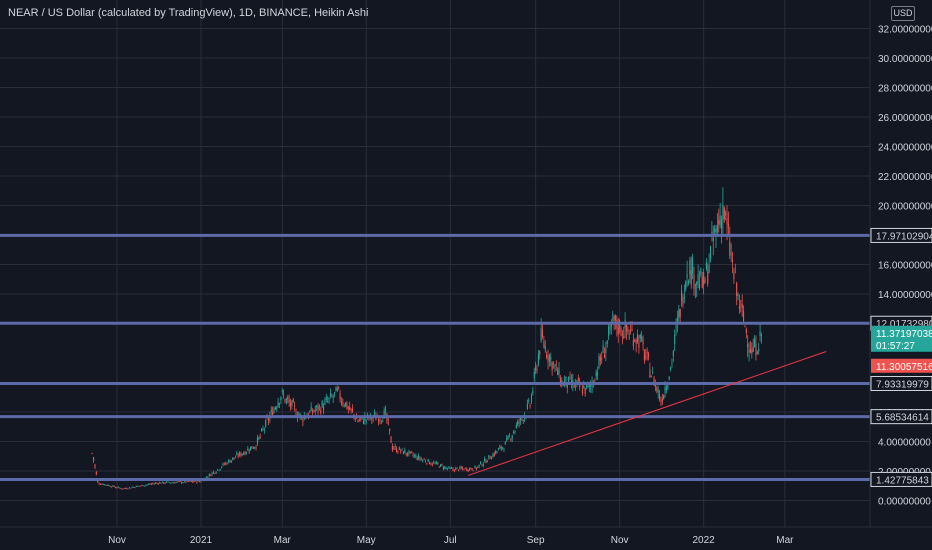  Describe the element at coordinates (904, 236) in the screenshot. I see `level-price-label: 17.97102904` at that location.